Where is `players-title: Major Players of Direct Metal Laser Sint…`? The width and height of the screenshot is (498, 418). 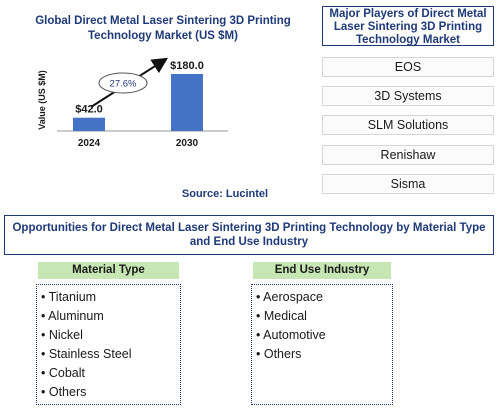 players-title: Major Players of Direct Metal Laser Sint… is located at coordinates (408, 26).